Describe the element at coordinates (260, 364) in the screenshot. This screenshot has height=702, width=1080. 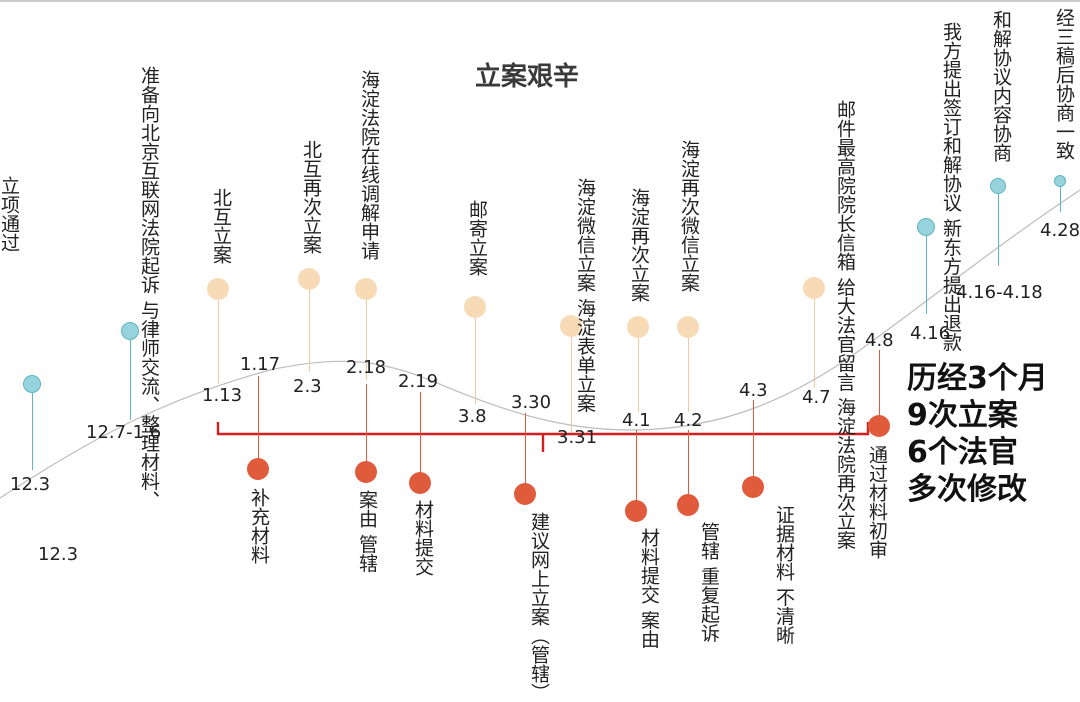
I see `lower-event-date: 1.17` at that location.